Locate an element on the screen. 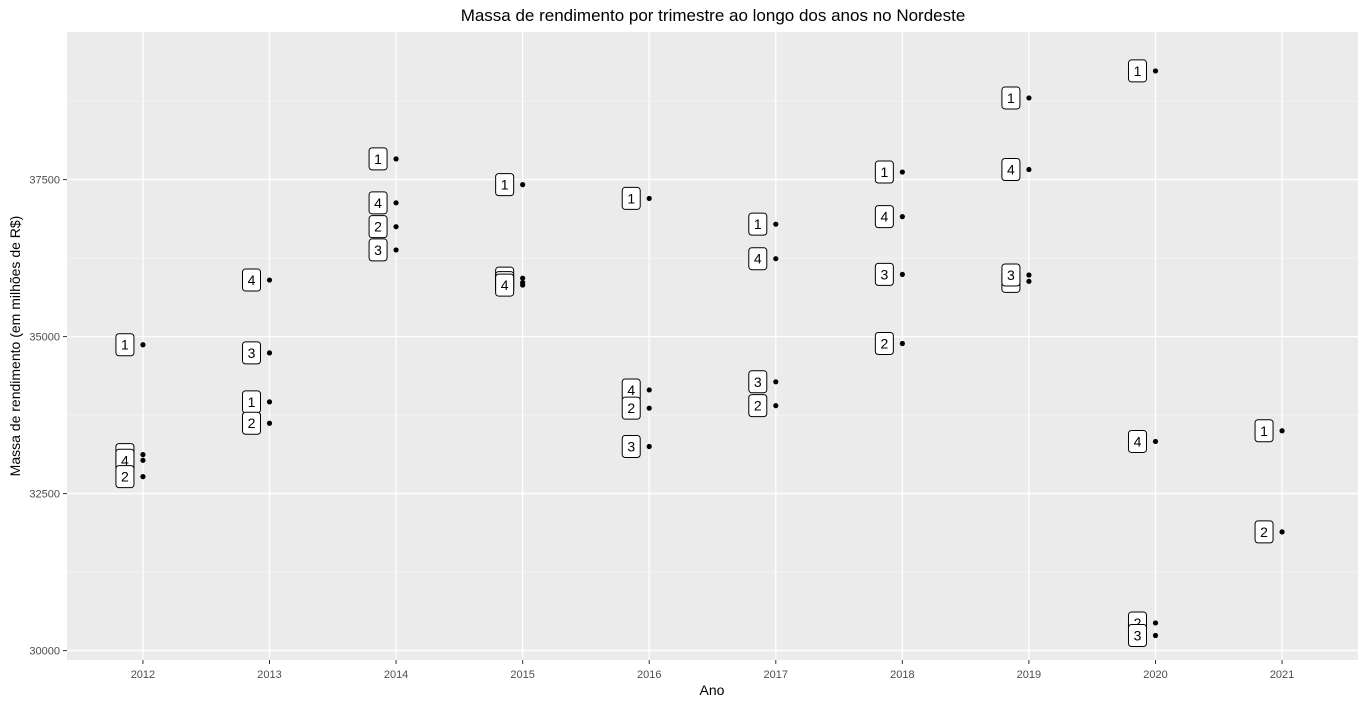 Image resolution: width=1366 pixels, height=705 pixels. x-tick-label: 2013 is located at coordinates (269, 675).